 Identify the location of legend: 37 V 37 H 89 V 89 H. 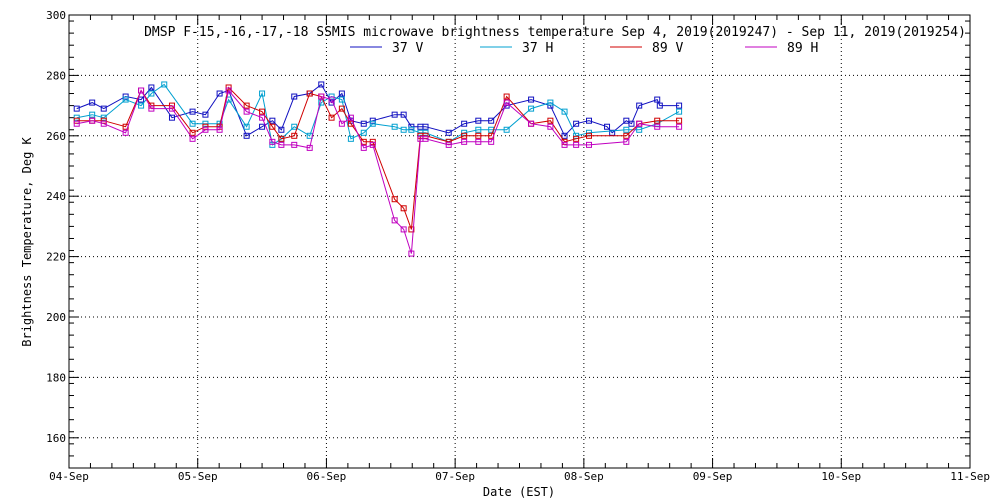
(584, 48).